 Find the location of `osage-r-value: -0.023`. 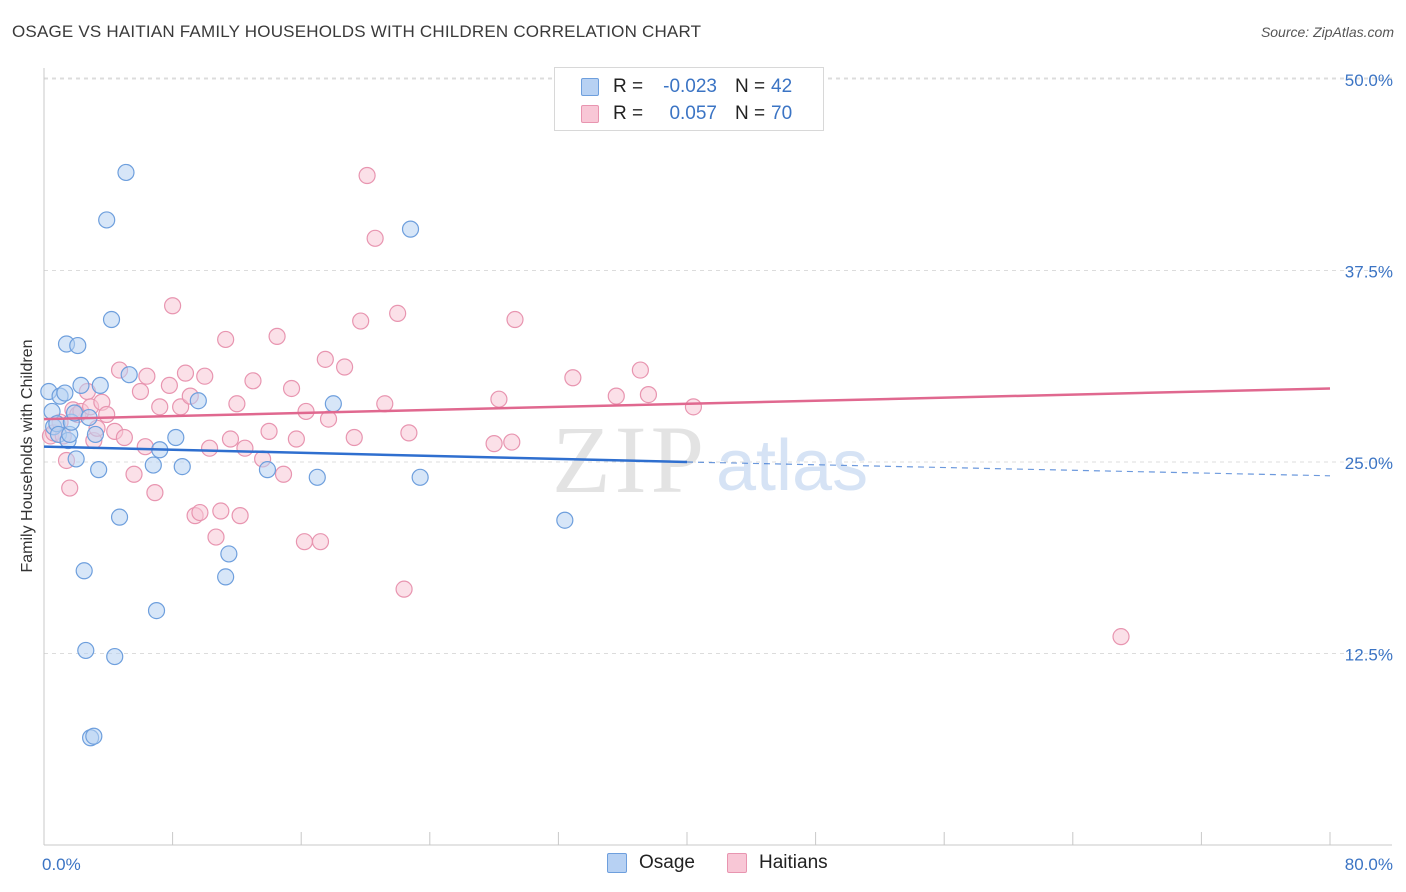

osage-r-value: -0.023 is located at coordinates (690, 86).